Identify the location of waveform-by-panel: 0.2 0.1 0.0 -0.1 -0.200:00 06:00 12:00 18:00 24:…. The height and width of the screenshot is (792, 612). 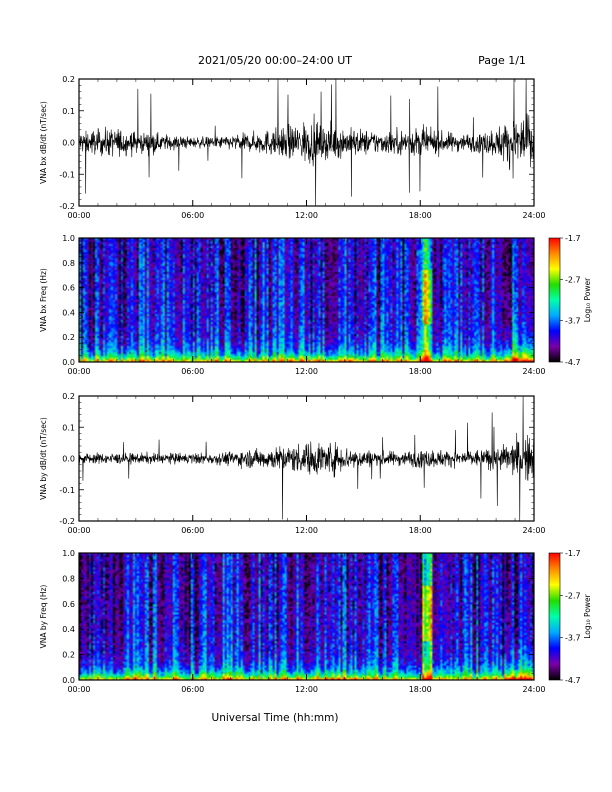
(292, 463).